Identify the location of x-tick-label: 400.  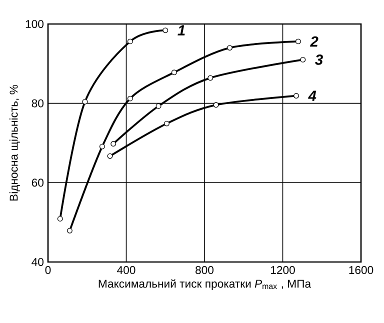
(126, 270).